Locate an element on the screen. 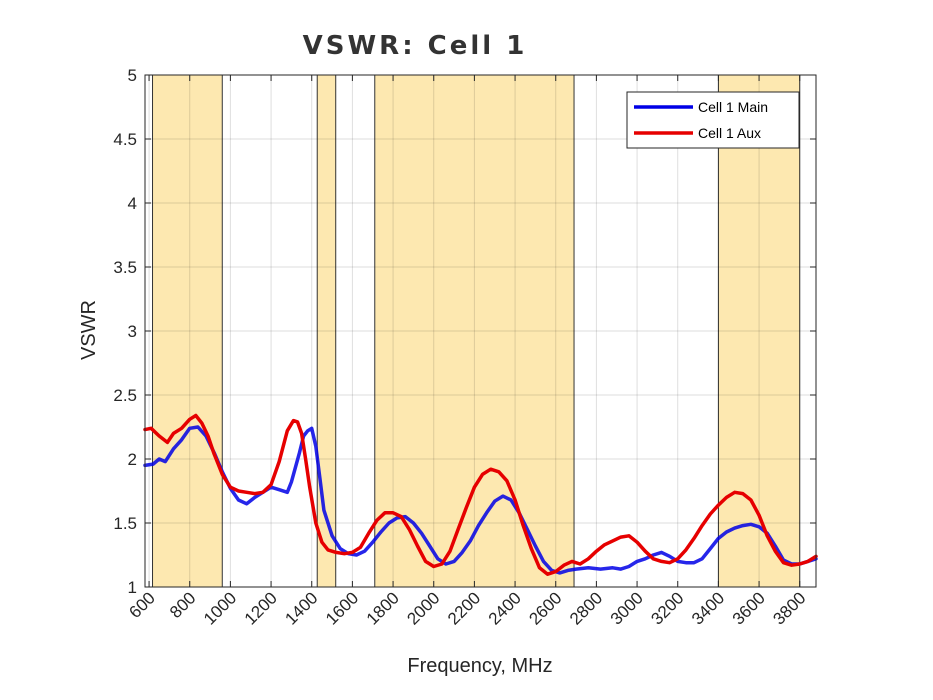 Image resolution: width=933 pixels, height=700 pixels. legend-label-1: Cell 1 Aux is located at coordinates (729, 133).